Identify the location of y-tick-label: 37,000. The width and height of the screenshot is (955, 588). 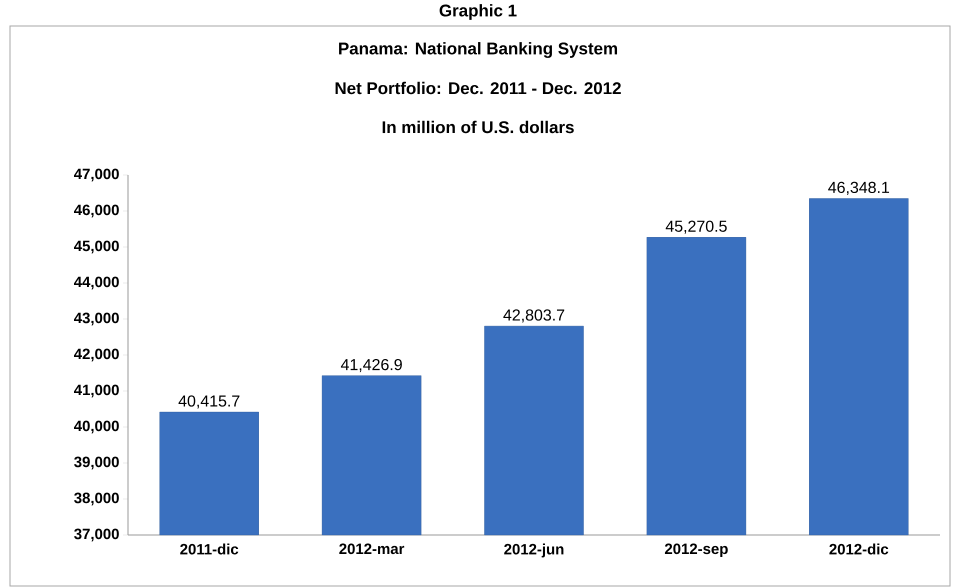
(96, 535).